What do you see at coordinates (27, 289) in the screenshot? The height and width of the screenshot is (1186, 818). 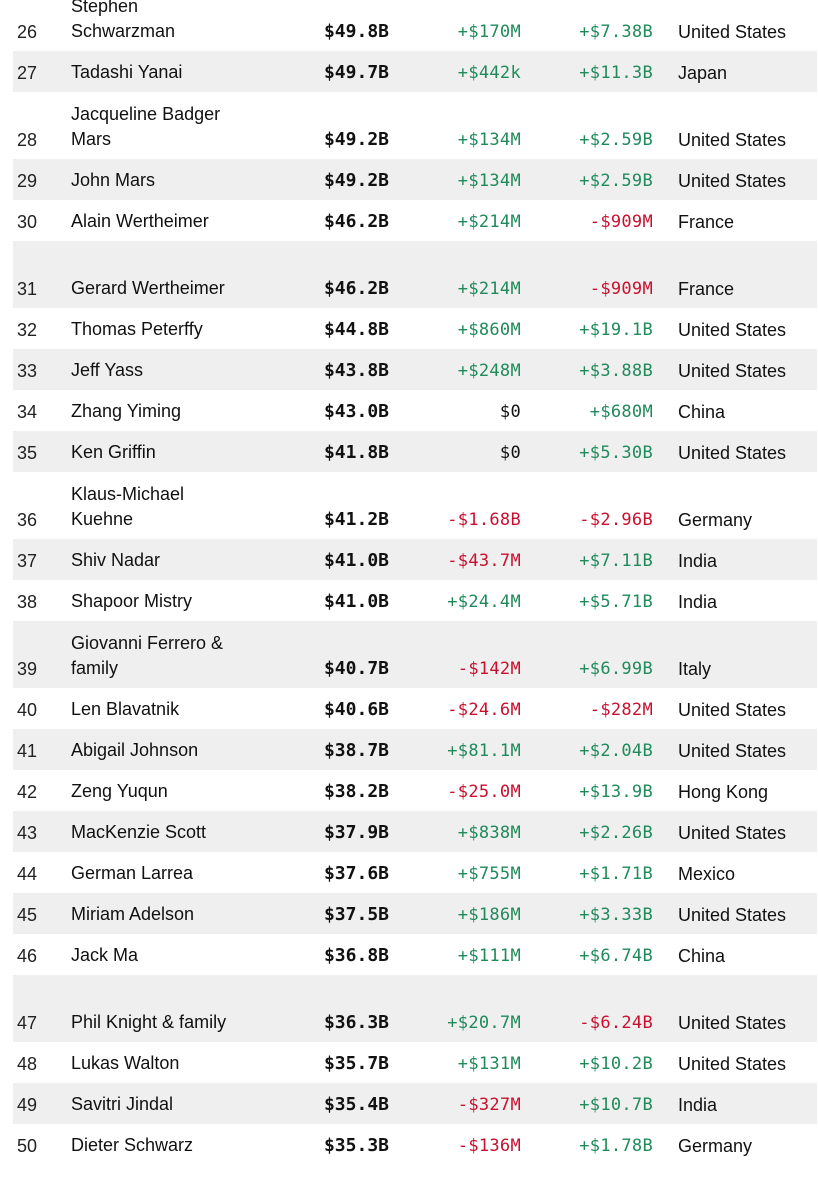 I see `rank-cell: 31` at bounding box center [27, 289].